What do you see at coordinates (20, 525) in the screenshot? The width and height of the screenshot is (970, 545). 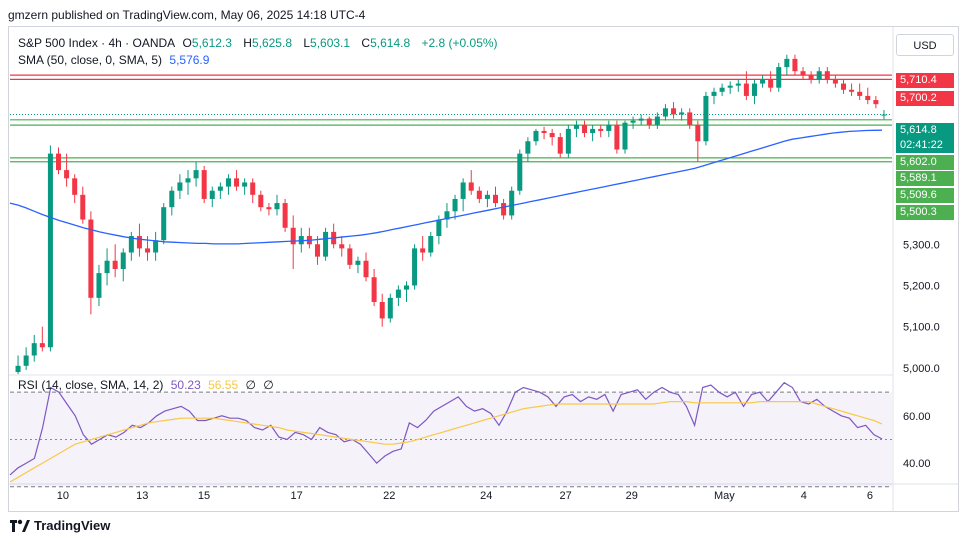 I see `tradingview-logo-icon` at bounding box center [20, 525].